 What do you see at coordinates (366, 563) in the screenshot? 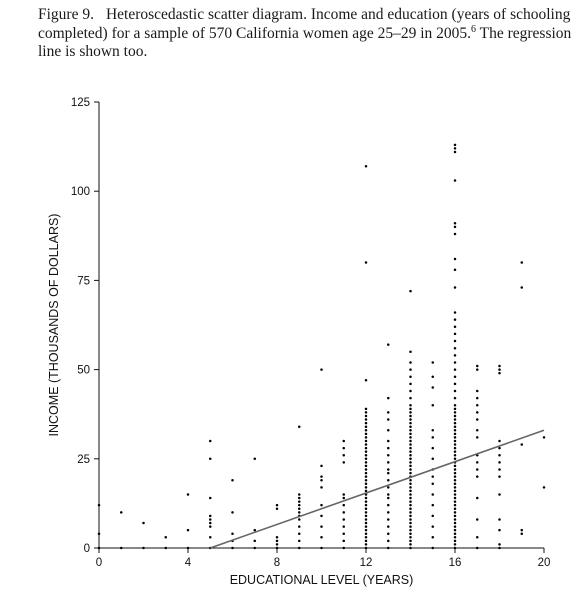
I see `x-tick-label: 12` at bounding box center [366, 563].